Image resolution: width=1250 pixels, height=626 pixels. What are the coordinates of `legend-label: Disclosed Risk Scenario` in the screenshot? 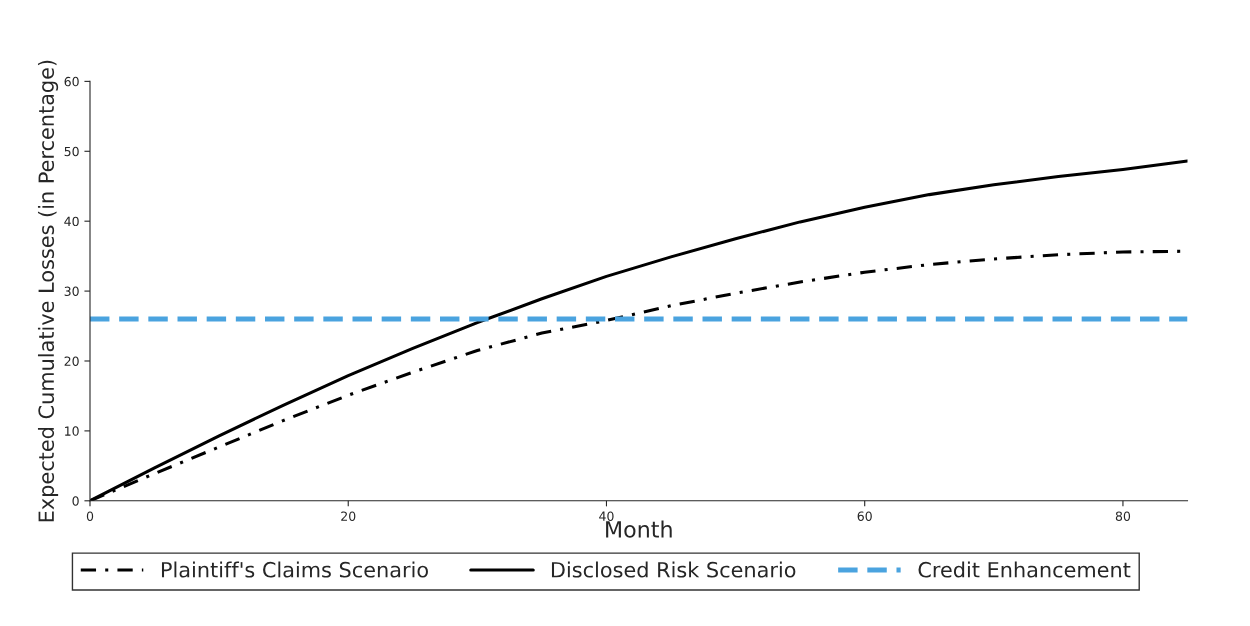 It's located at (673, 569).